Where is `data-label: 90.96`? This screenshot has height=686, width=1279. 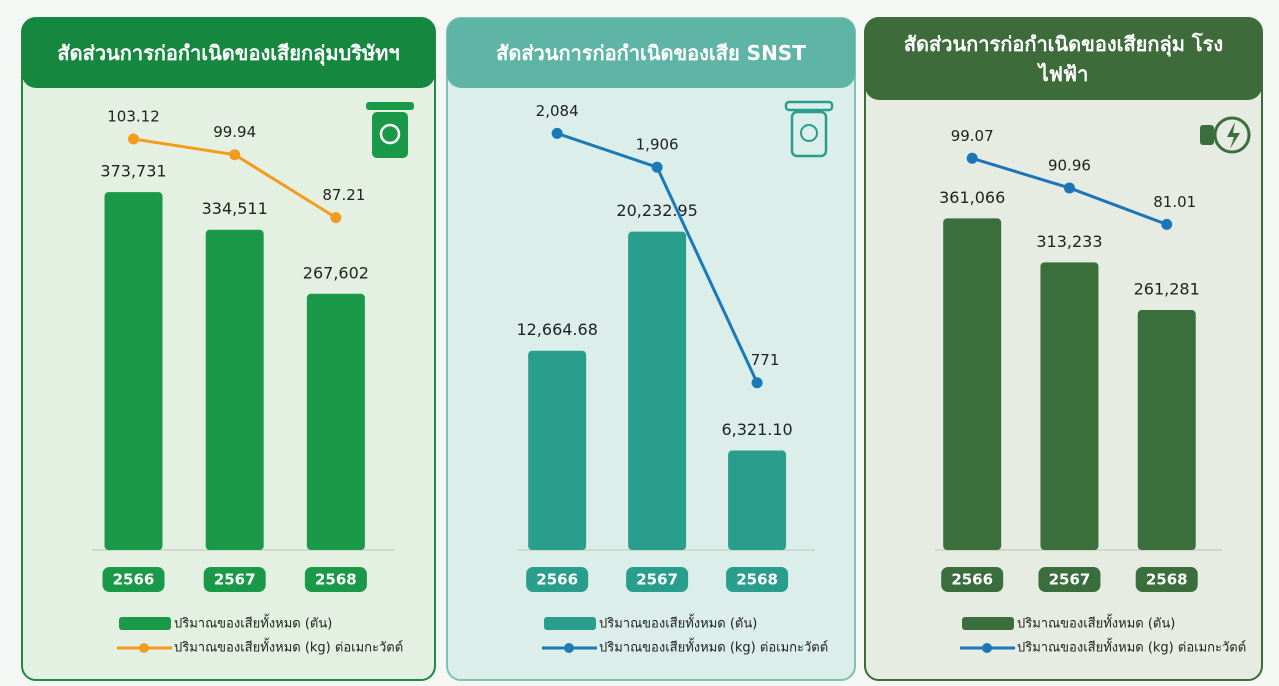
data-label: 90.96 is located at coordinates (1069, 165).